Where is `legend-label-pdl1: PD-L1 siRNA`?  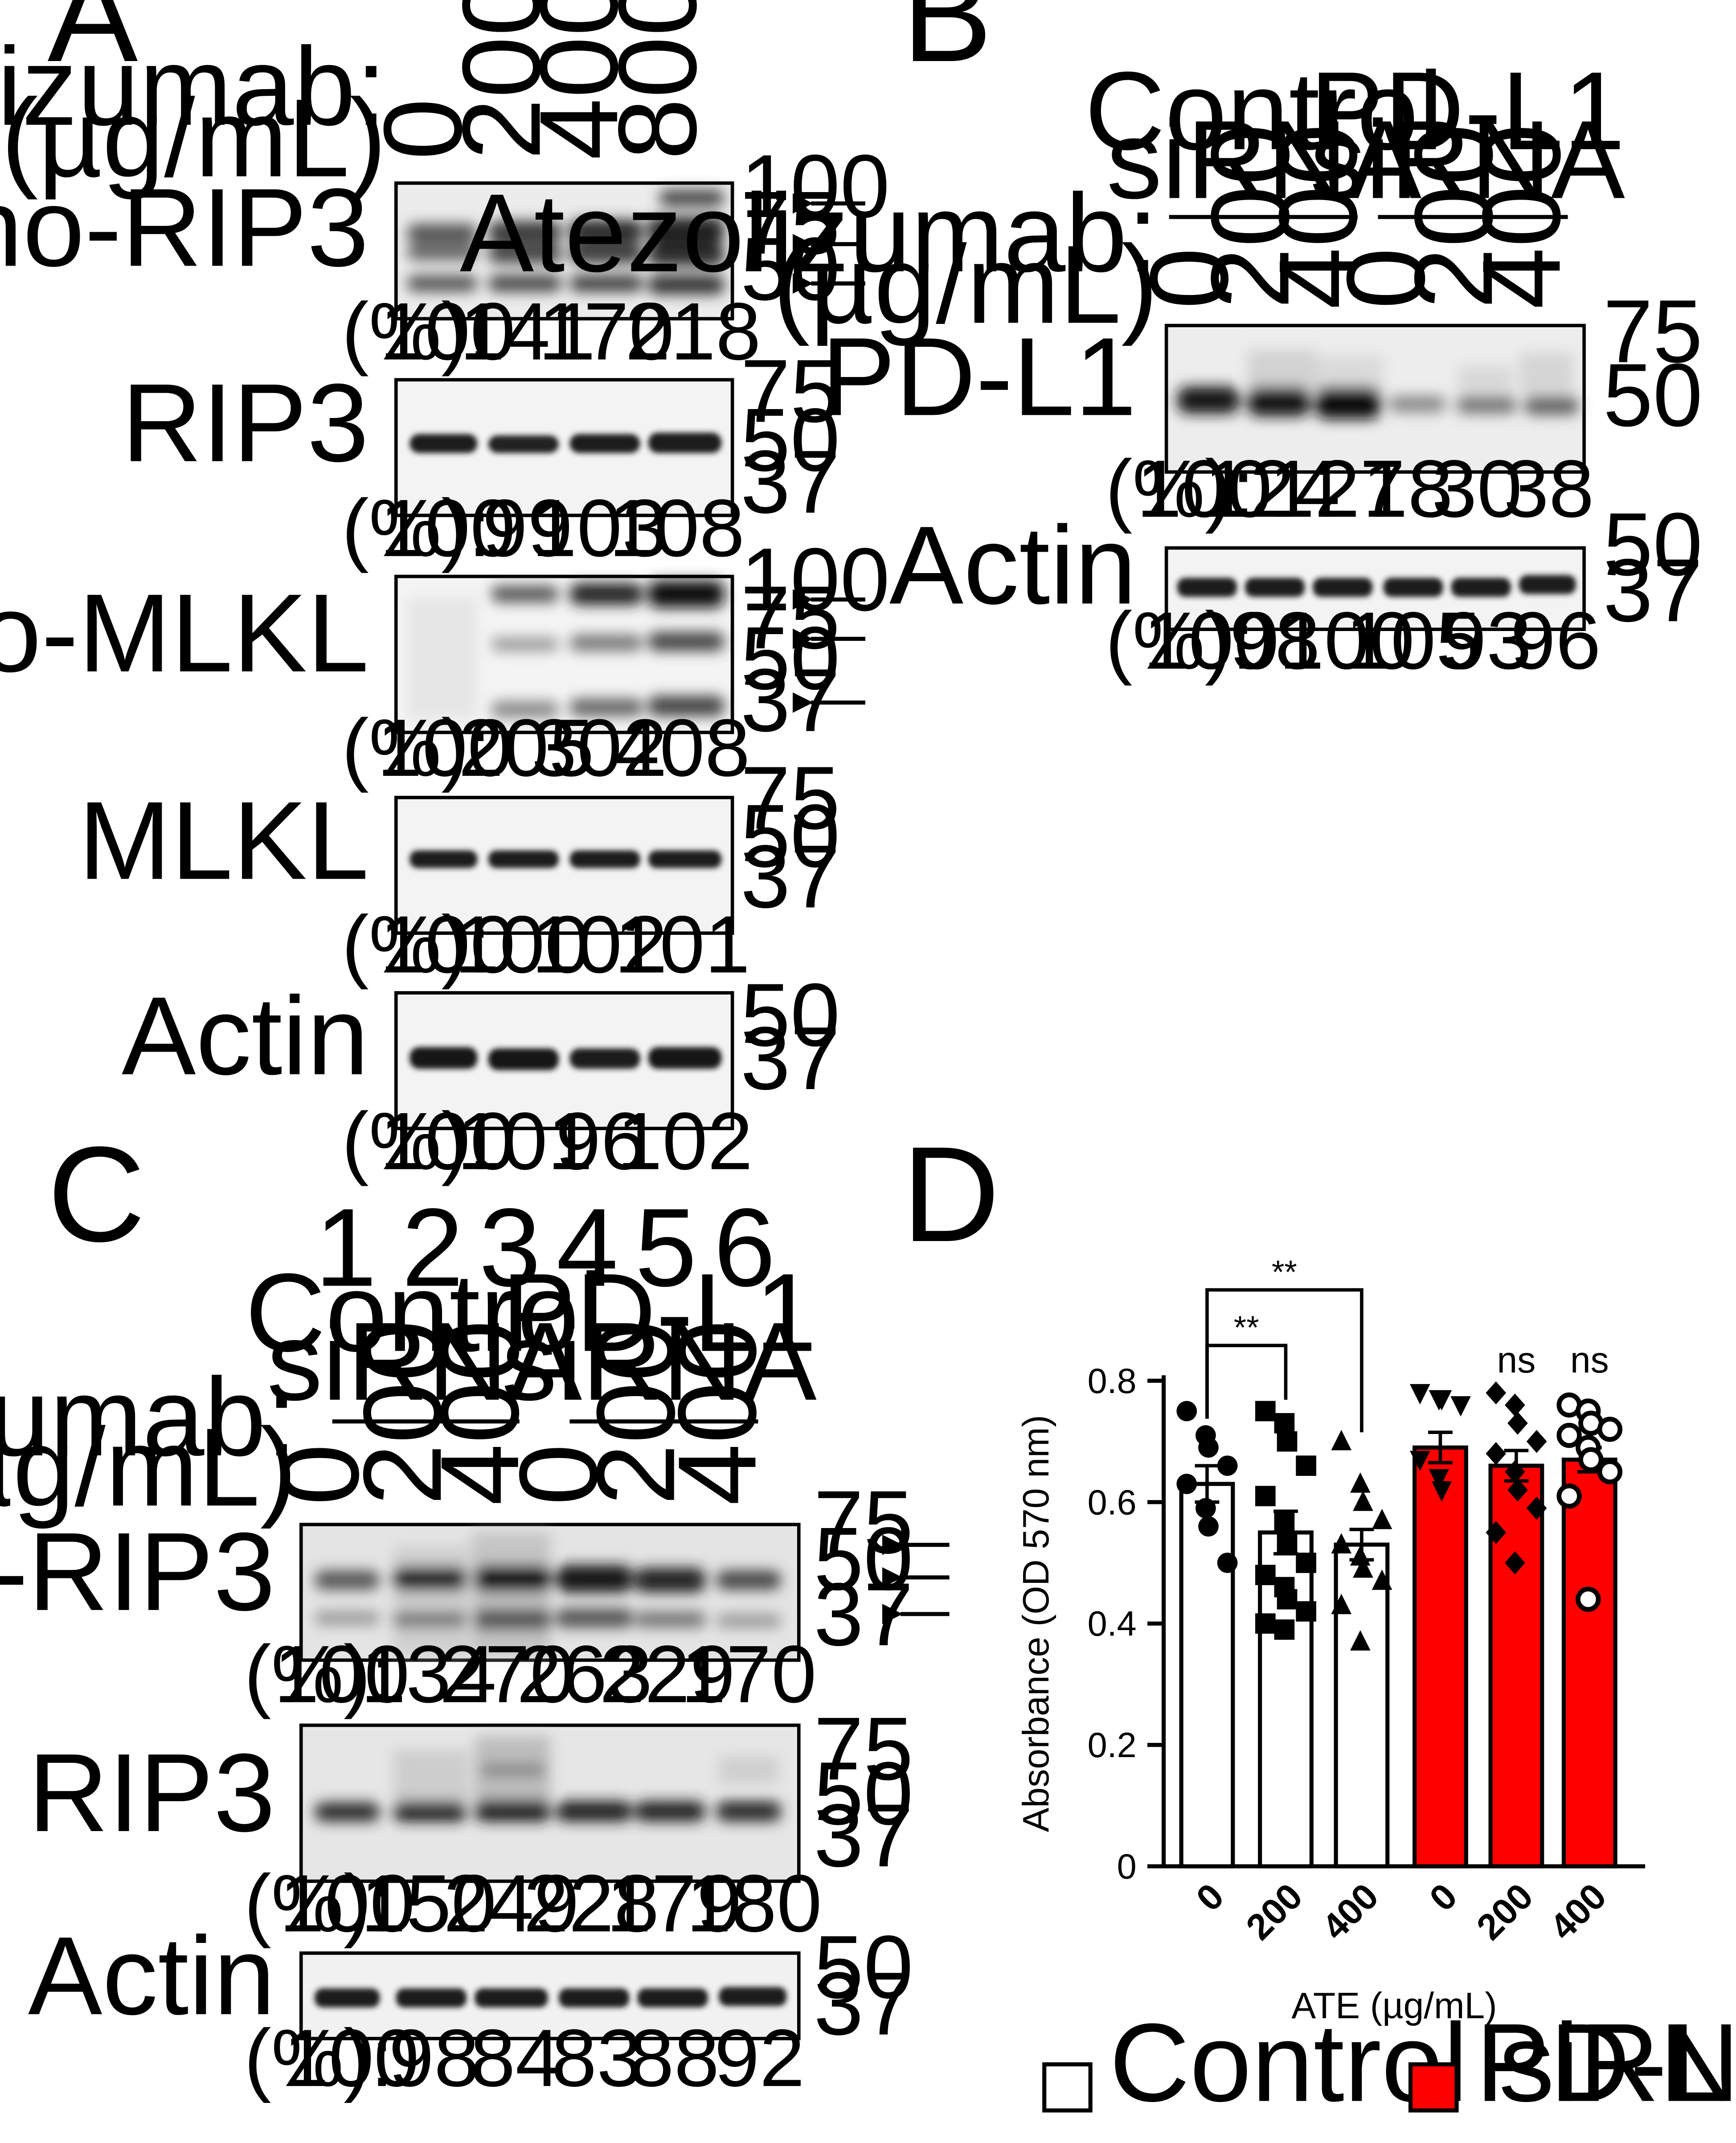 legend-label-pdl1: PD-L1 siRNA is located at coordinates (1606, 2062).